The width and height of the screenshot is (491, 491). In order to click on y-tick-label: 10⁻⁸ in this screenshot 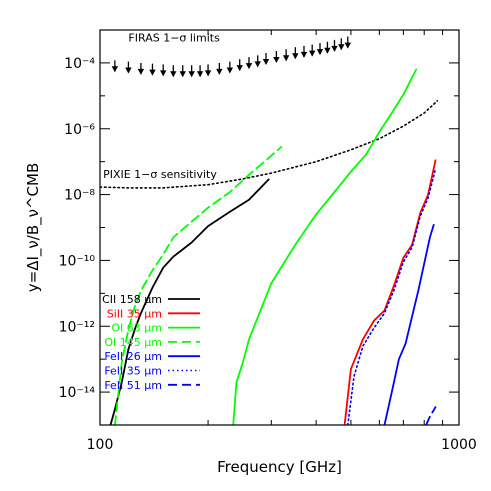, I will do `click(79, 196)`.